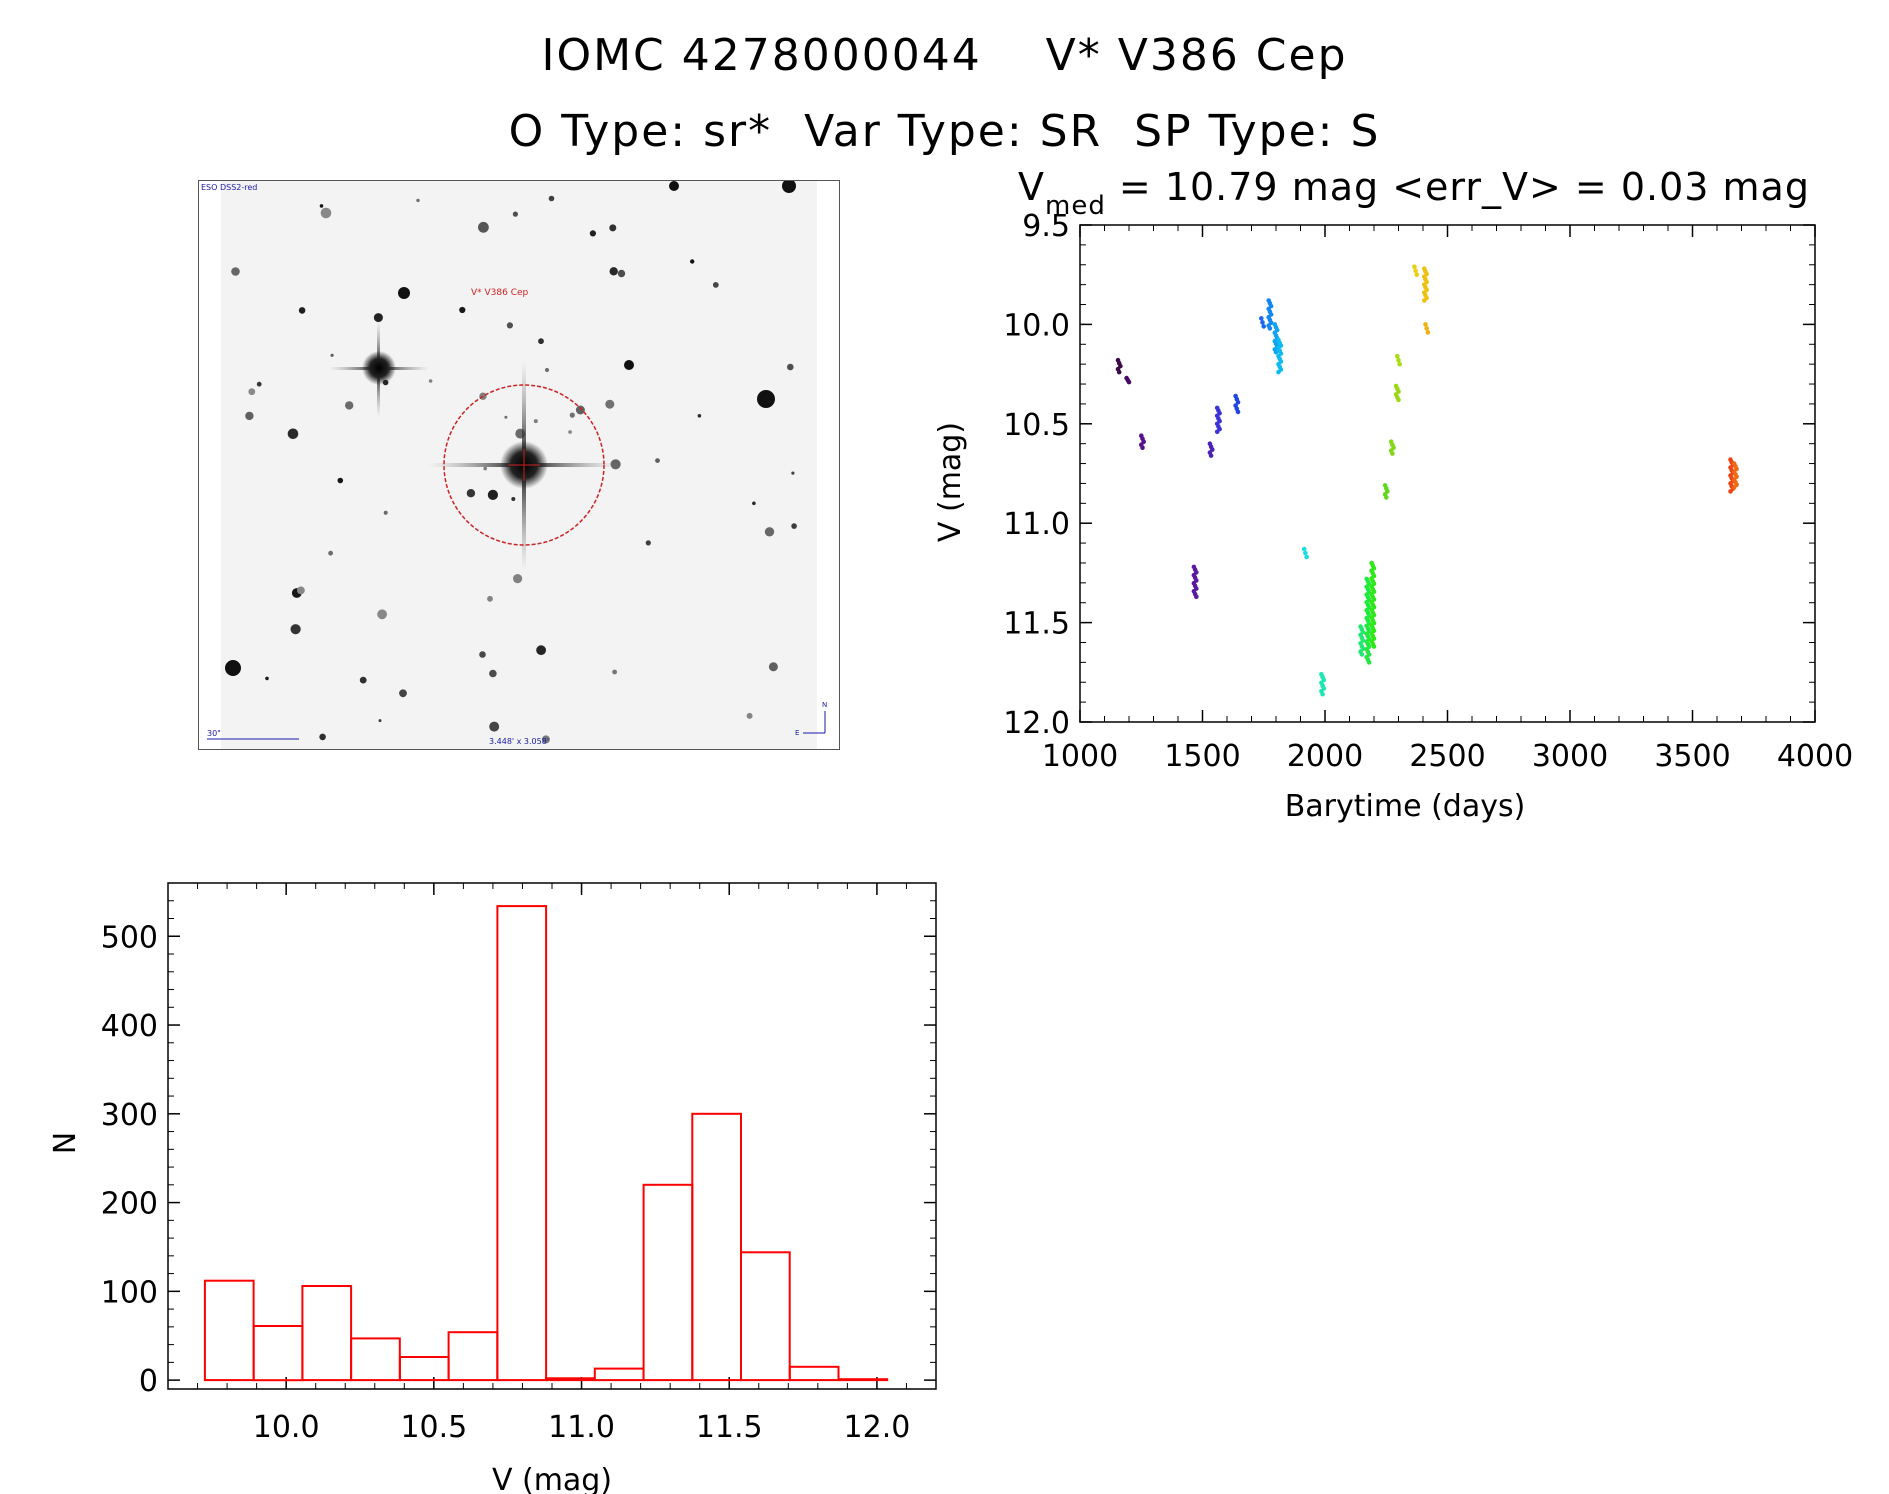 This screenshot has width=1889, height=1494. I want to click on y-tick-label: 100, so click(129, 1292).